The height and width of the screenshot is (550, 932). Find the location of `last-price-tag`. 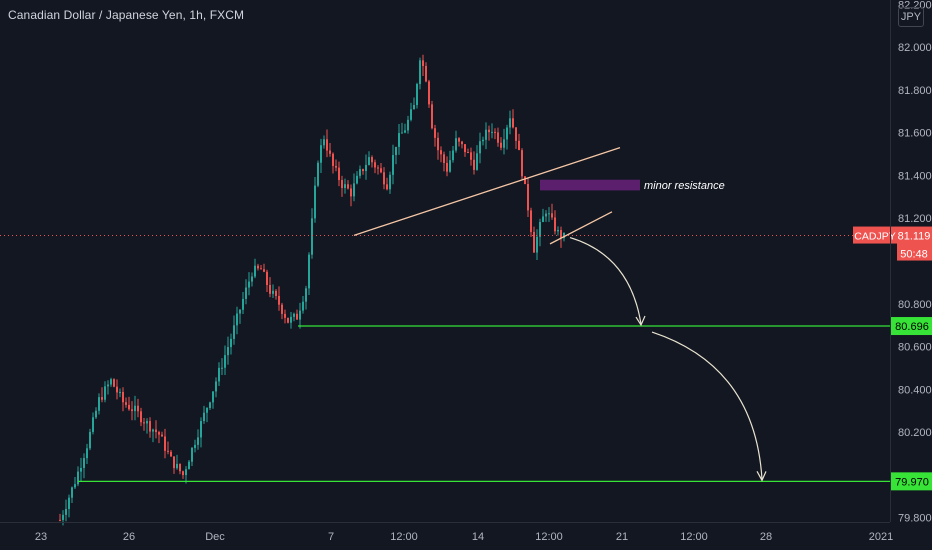

last-price-tag is located at coordinates (914, 243).